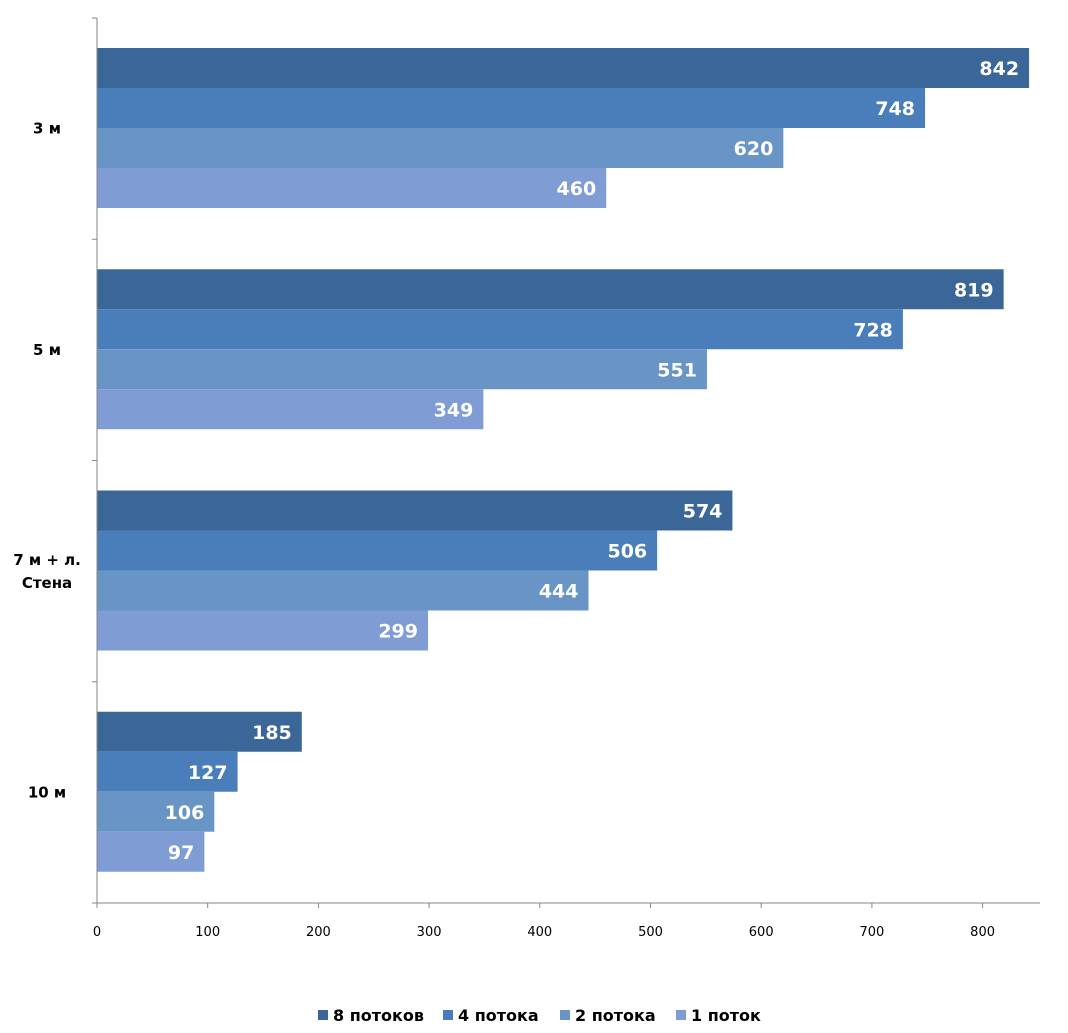 This screenshot has width=1068, height=1033. Describe the element at coordinates (47, 571) in the screenshot. I see `category-label-3: 7 м + л. Стена` at that location.